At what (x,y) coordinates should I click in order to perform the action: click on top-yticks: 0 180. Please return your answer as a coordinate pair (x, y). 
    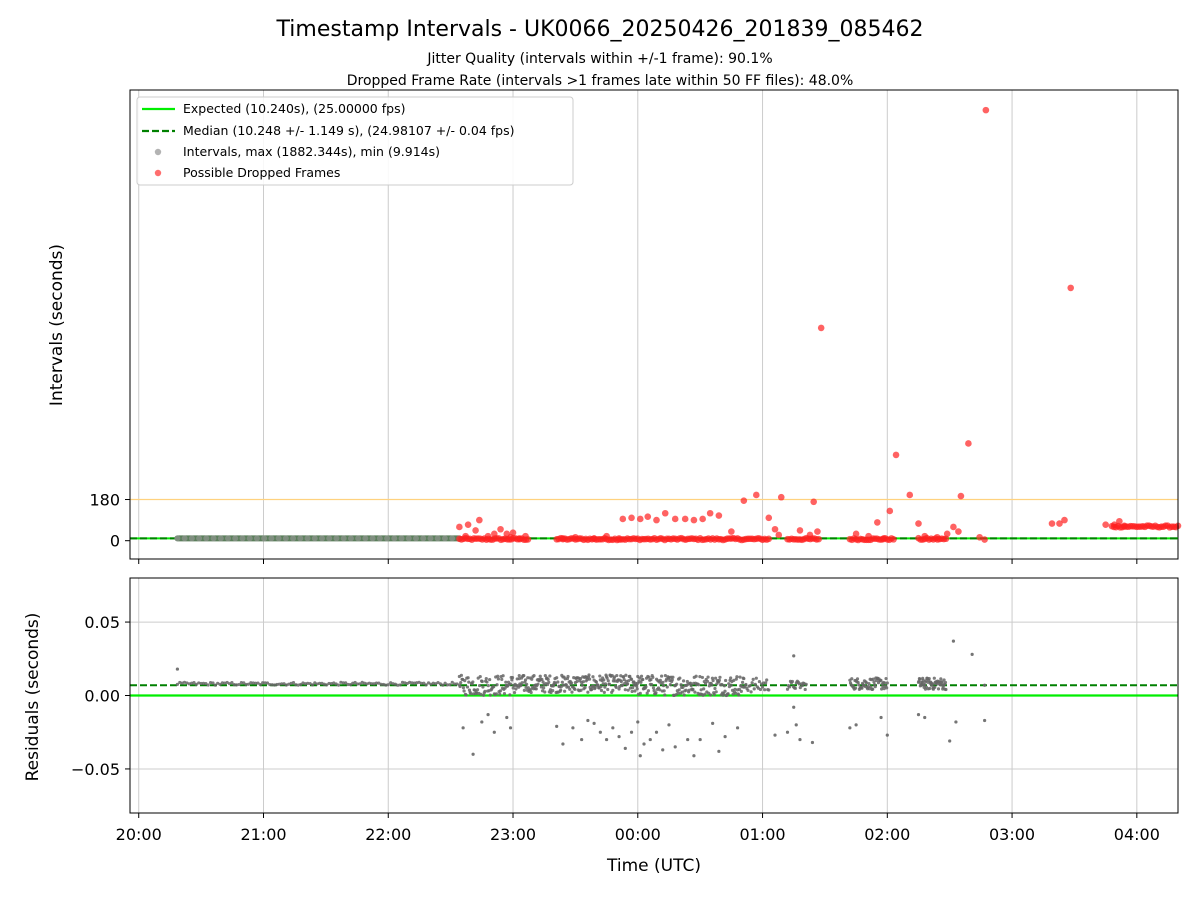
    Looking at the image, I should click on (109, 521).